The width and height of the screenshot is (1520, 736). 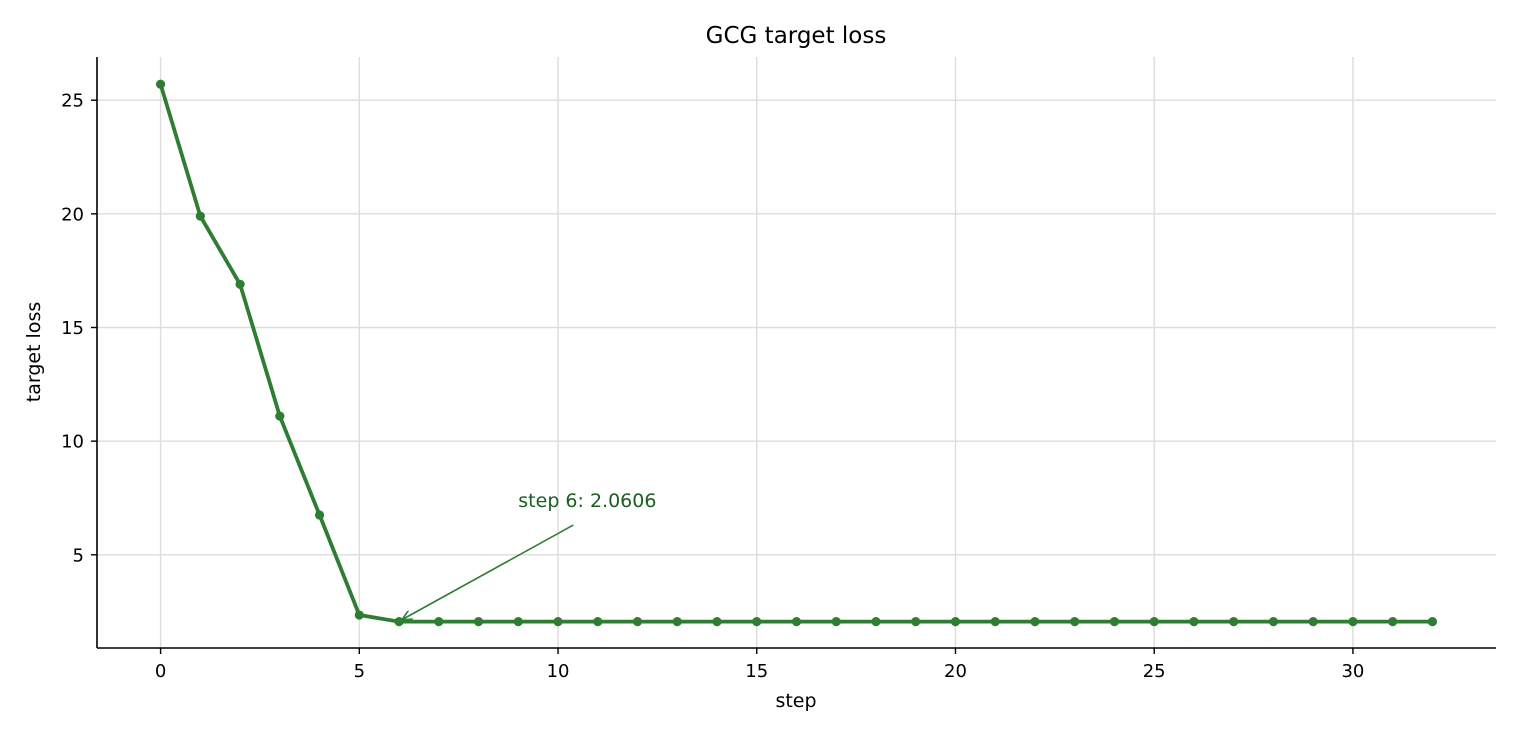 What do you see at coordinates (488, 572) in the screenshot?
I see `annotation-arrow` at bounding box center [488, 572].